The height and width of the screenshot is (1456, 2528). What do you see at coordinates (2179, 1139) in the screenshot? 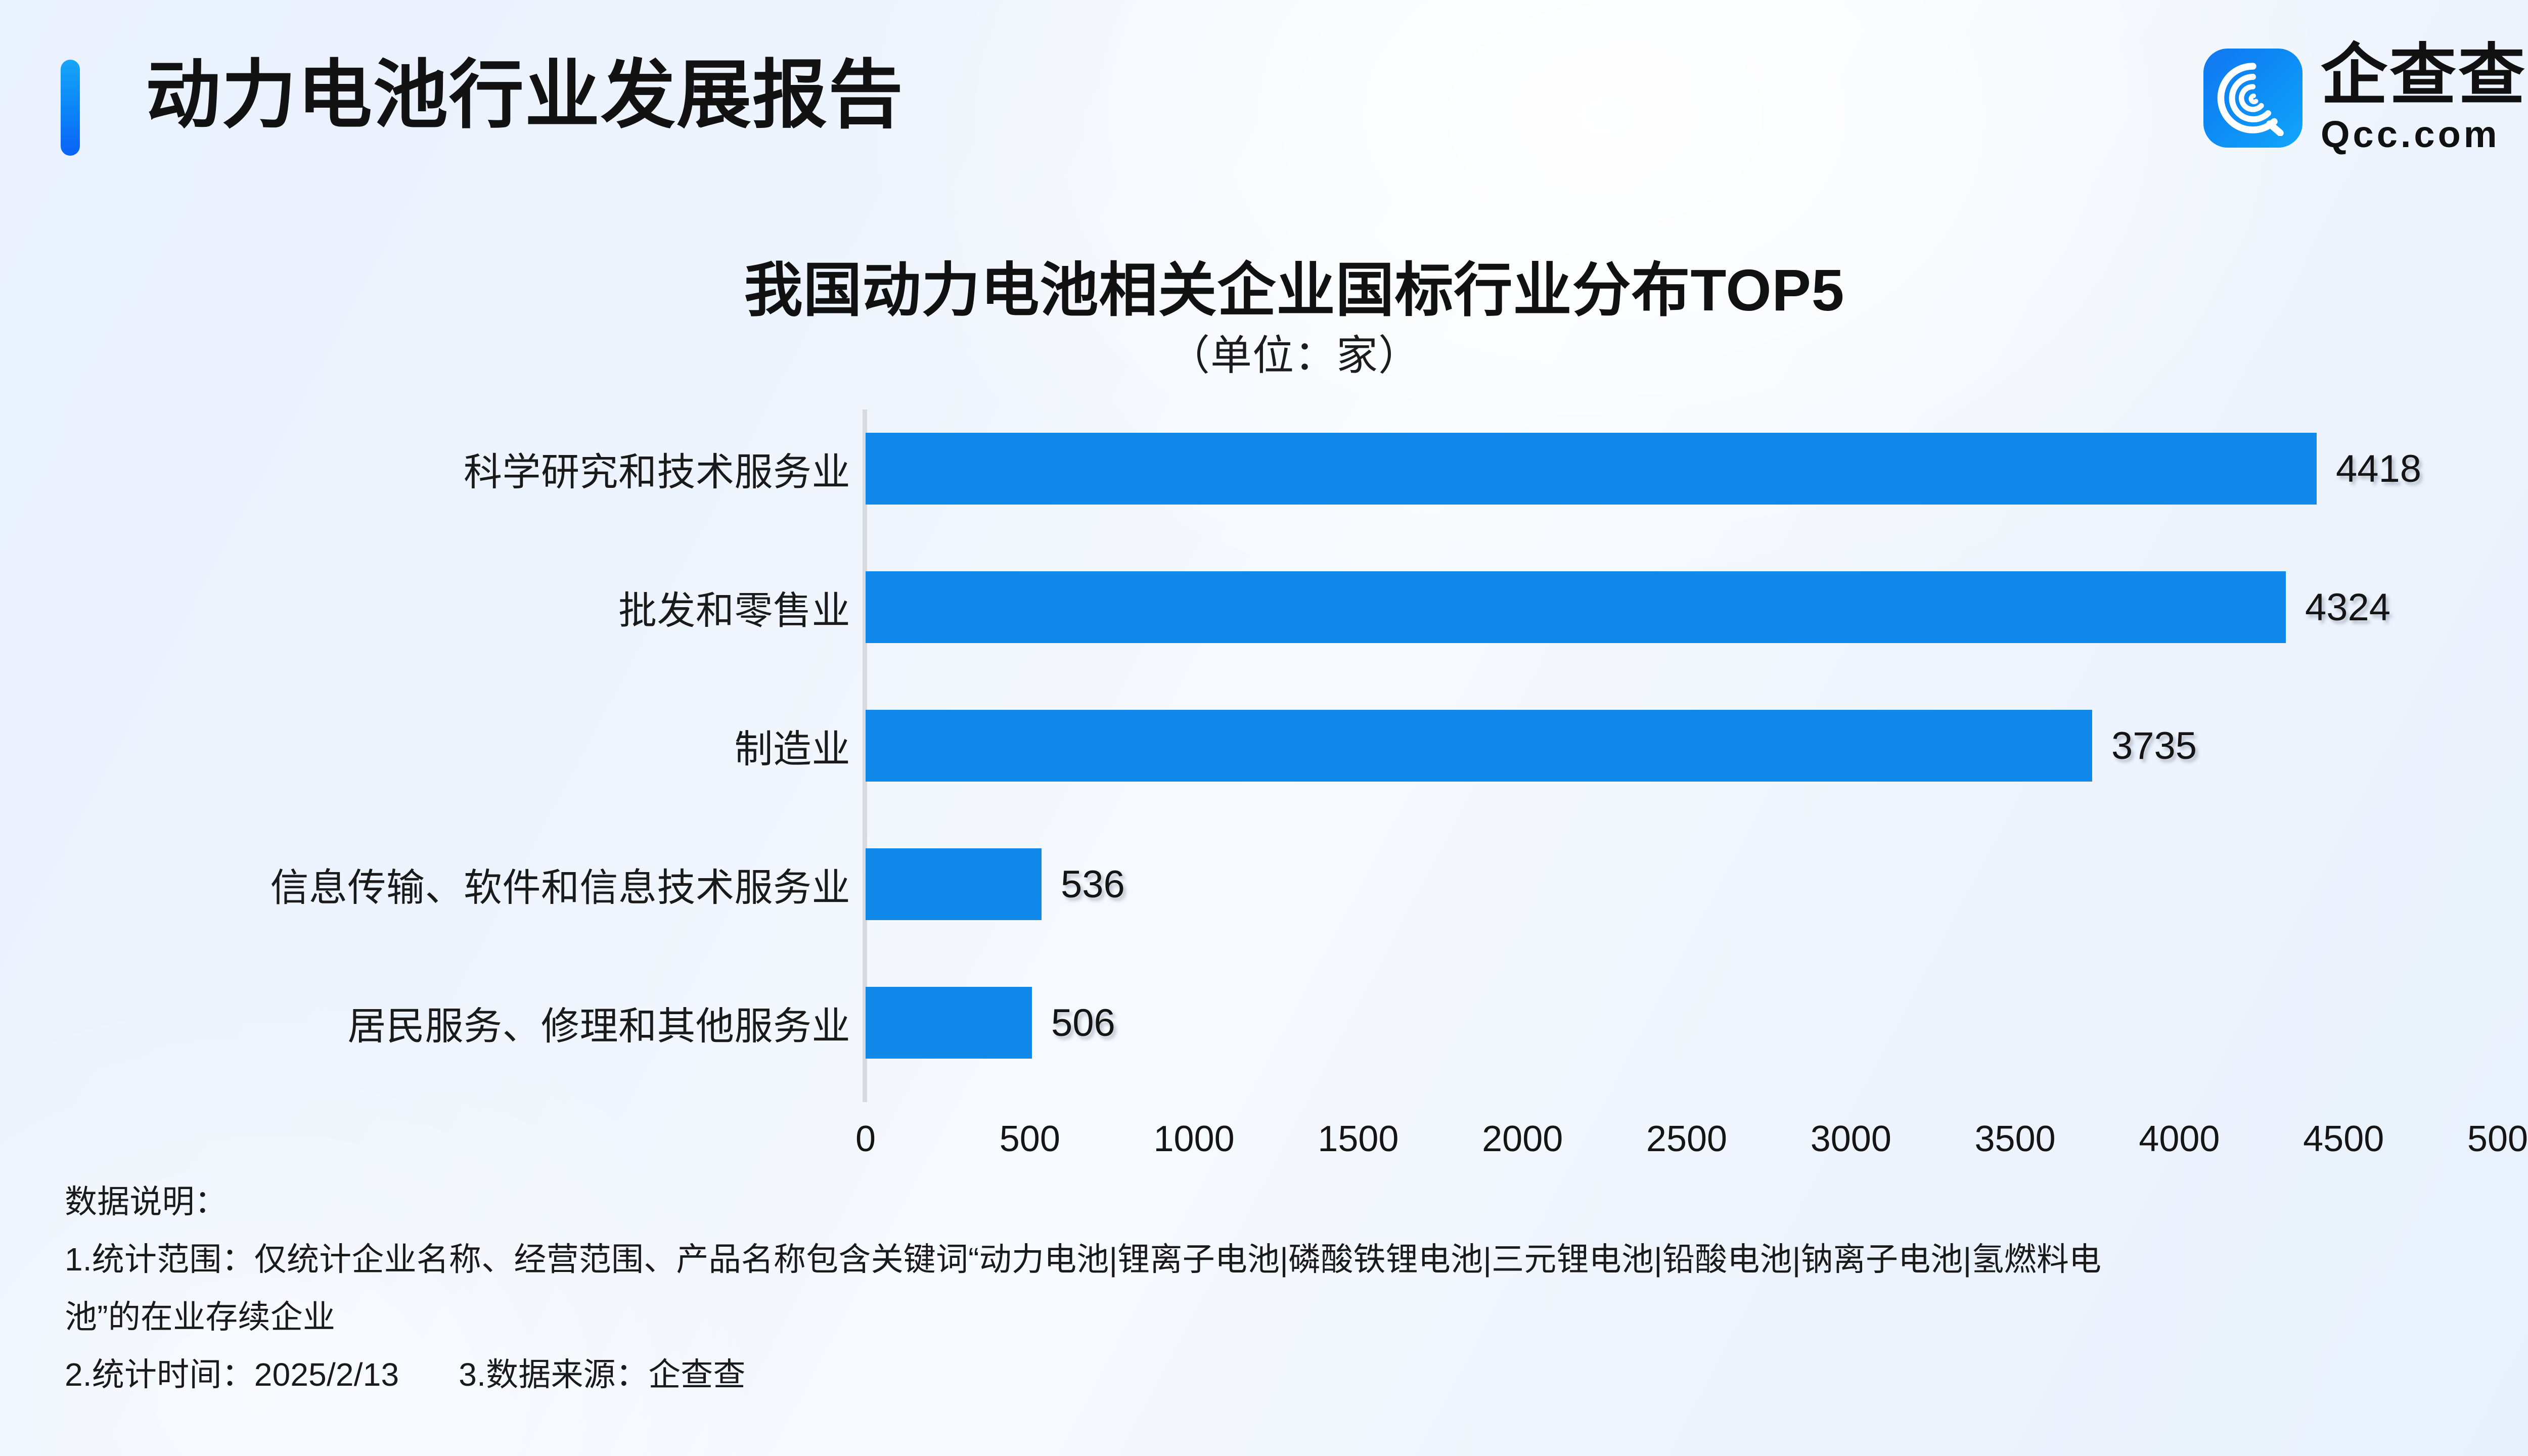
I see `x-axis-tick-label: 4000` at bounding box center [2179, 1139].